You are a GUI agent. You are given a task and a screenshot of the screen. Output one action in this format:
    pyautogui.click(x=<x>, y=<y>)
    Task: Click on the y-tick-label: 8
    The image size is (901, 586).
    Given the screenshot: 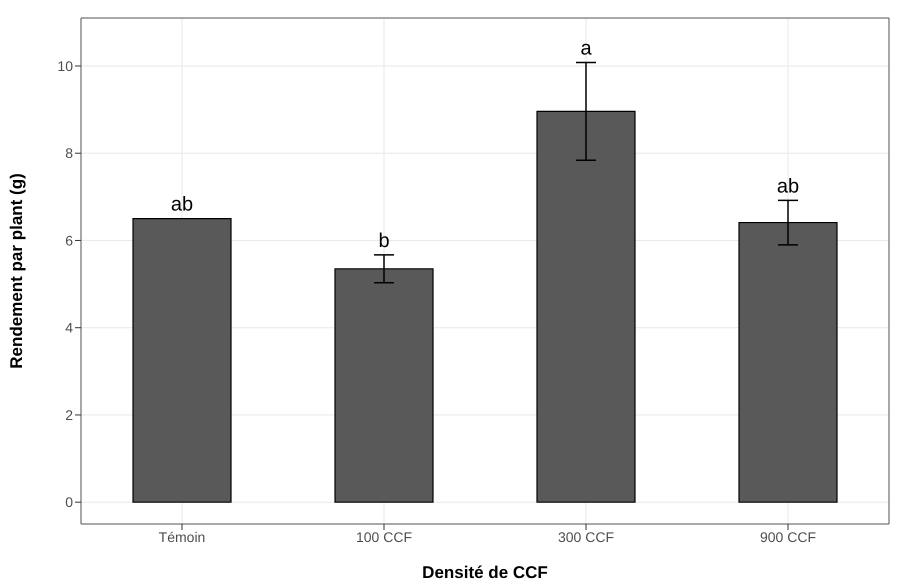 What is the action you would take?
    pyautogui.click(x=69, y=153)
    